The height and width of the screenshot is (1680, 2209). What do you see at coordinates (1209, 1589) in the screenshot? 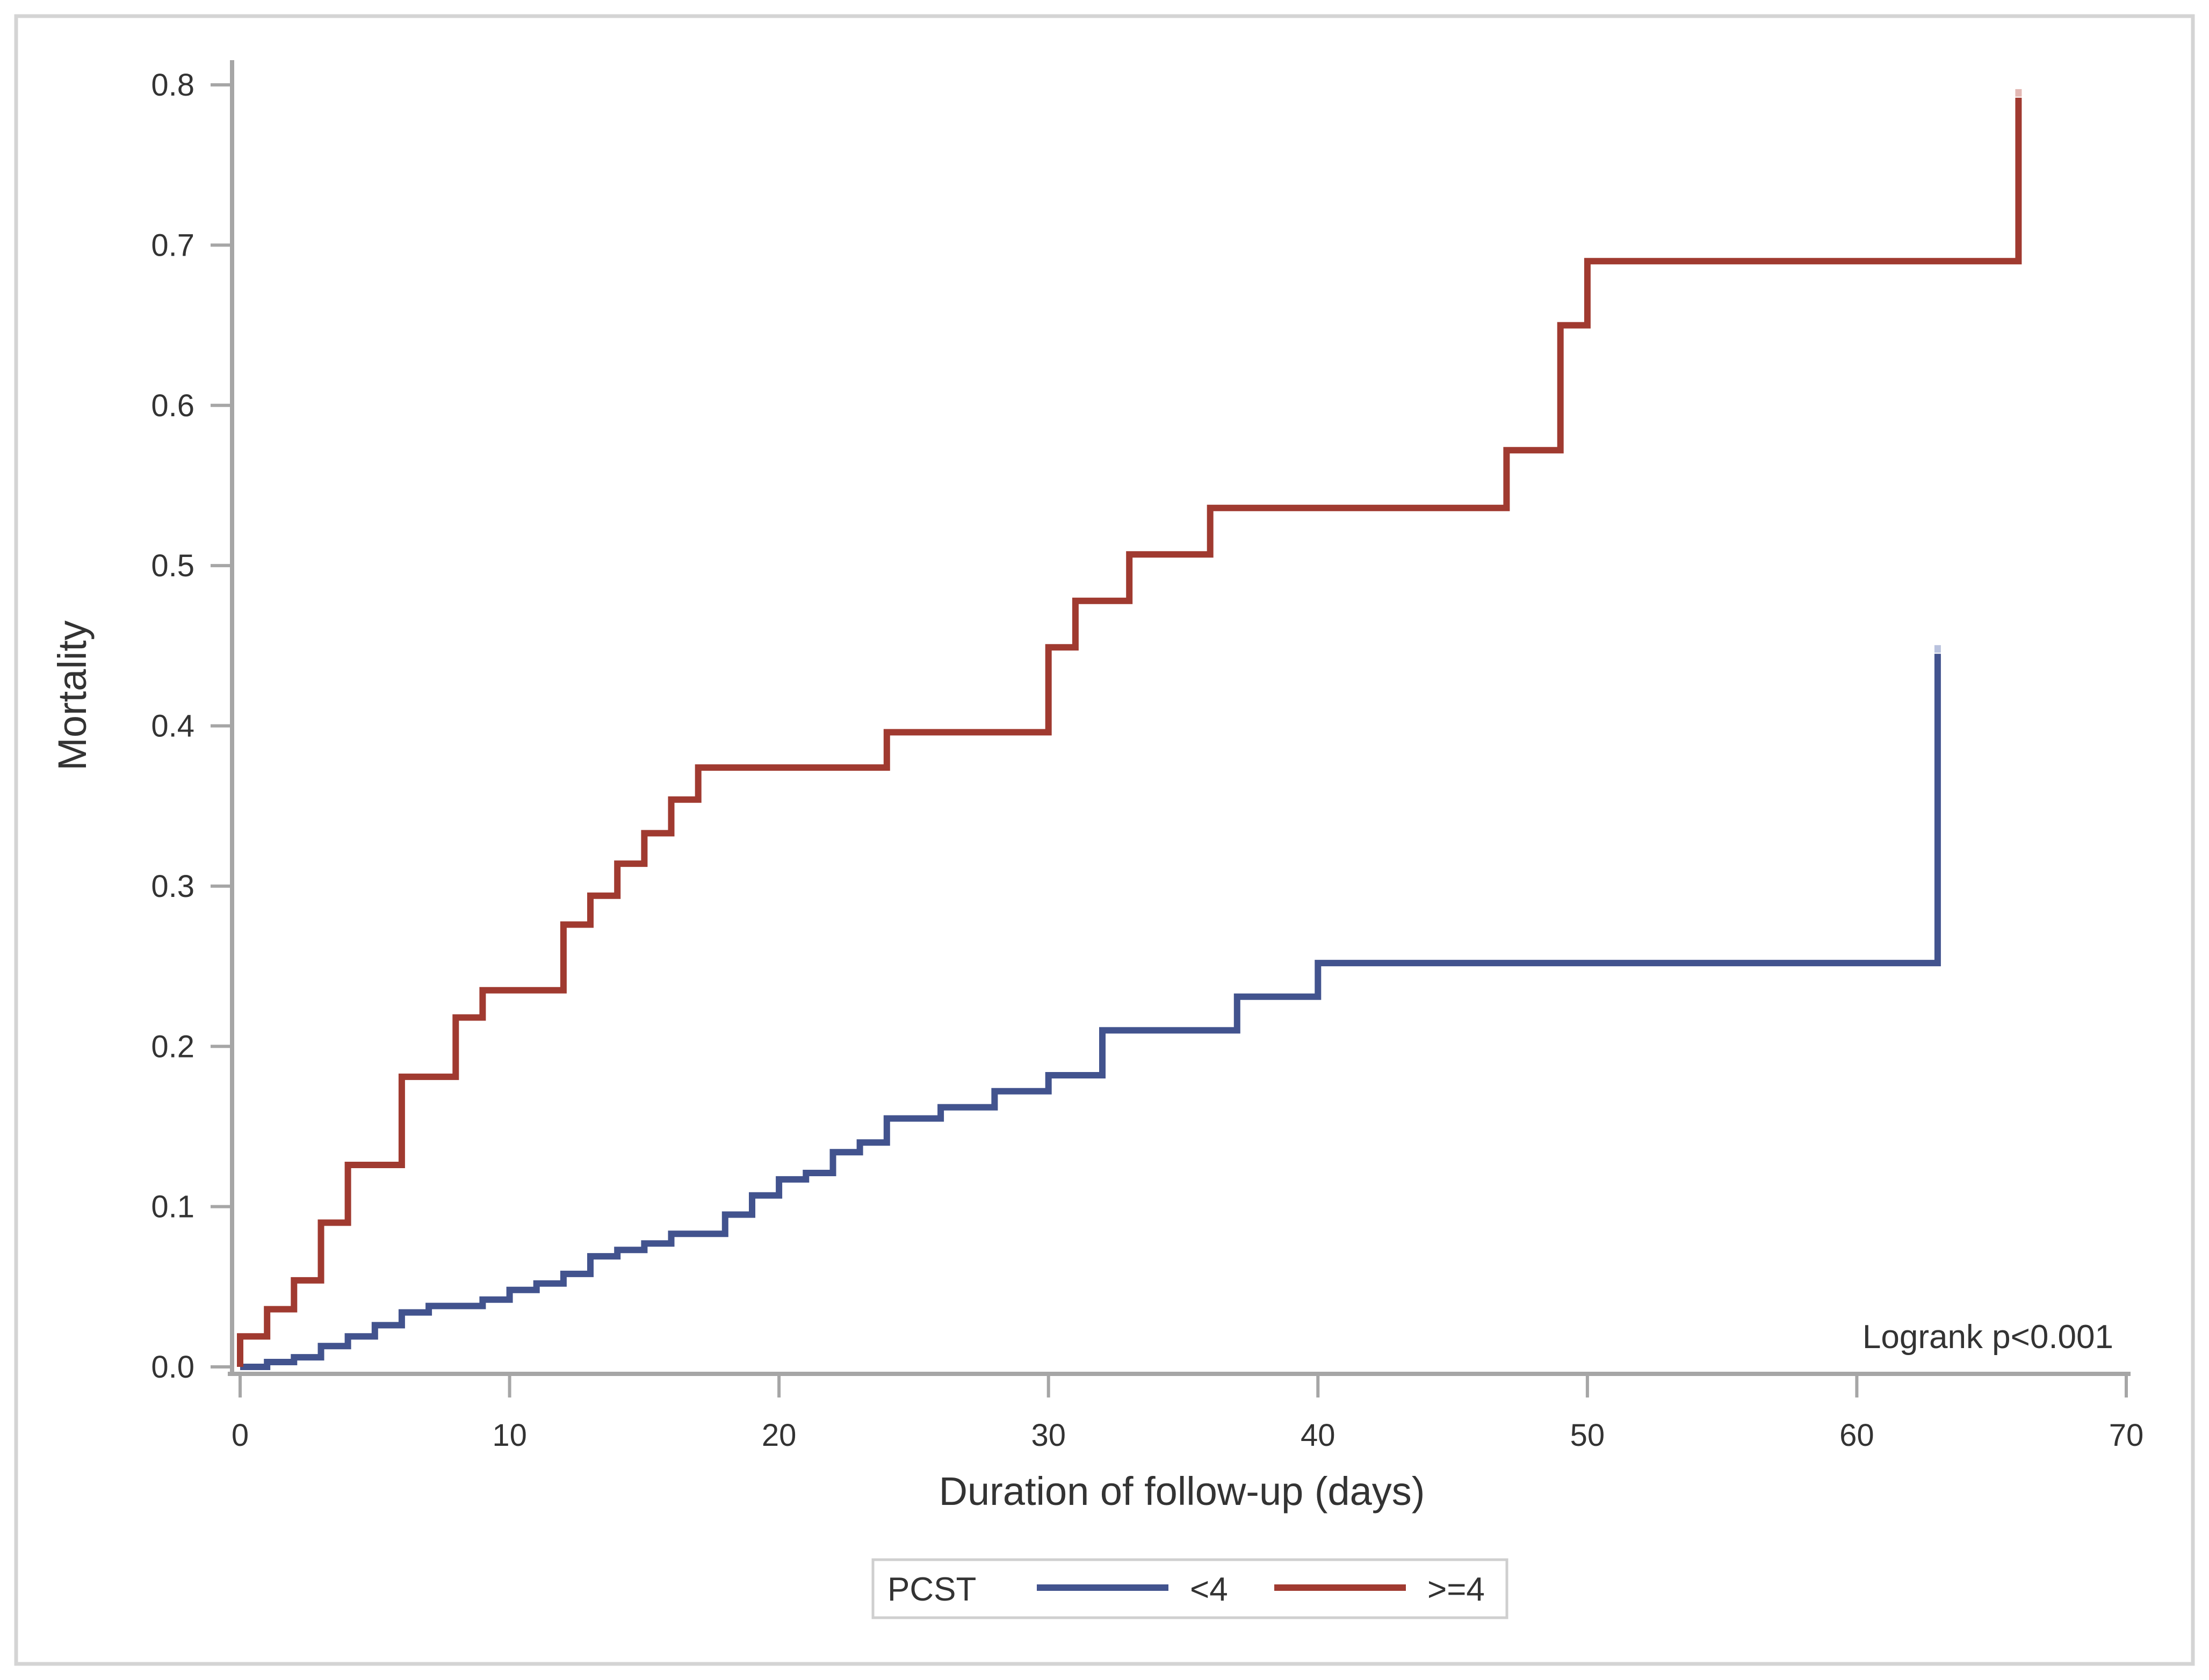
I see `legend-entry-label: <4` at bounding box center [1209, 1589].